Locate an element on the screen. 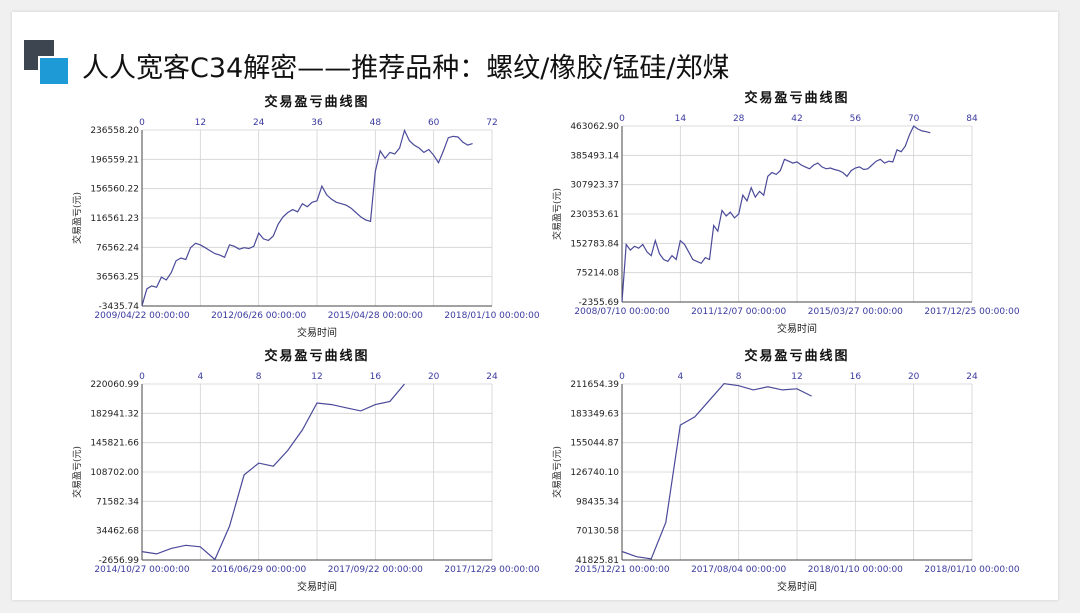 The width and height of the screenshot is (1080, 613). y-tick-label: 155044.87 is located at coordinates (594, 444).